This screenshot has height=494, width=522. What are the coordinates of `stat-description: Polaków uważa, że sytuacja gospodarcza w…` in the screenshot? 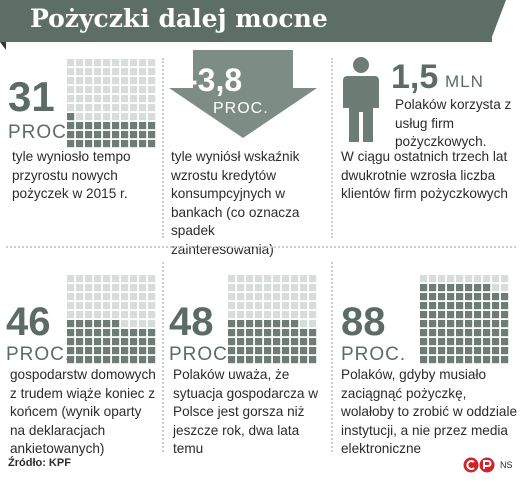 It's located at (246, 411).